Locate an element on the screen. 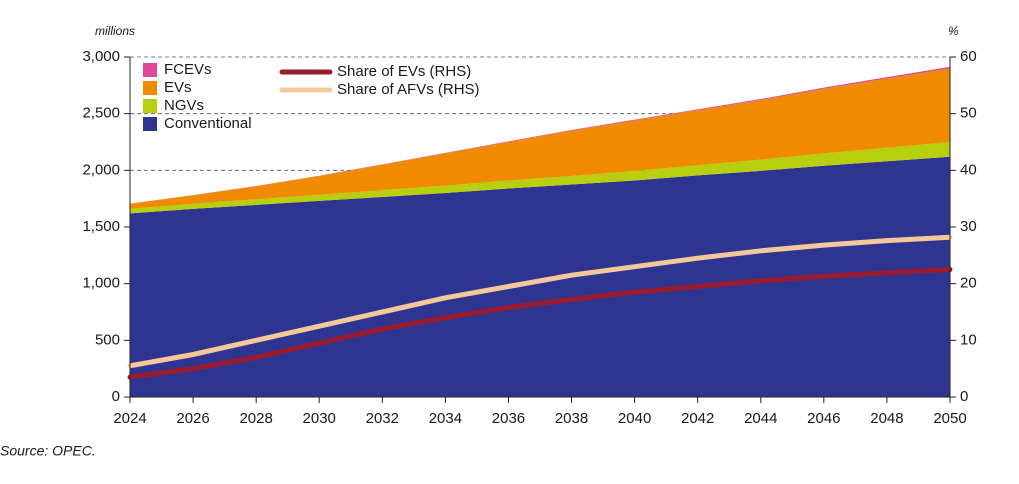 This screenshot has width=1019, height=484. y2-tick-label: 30 is located at coordinates (968, 226).